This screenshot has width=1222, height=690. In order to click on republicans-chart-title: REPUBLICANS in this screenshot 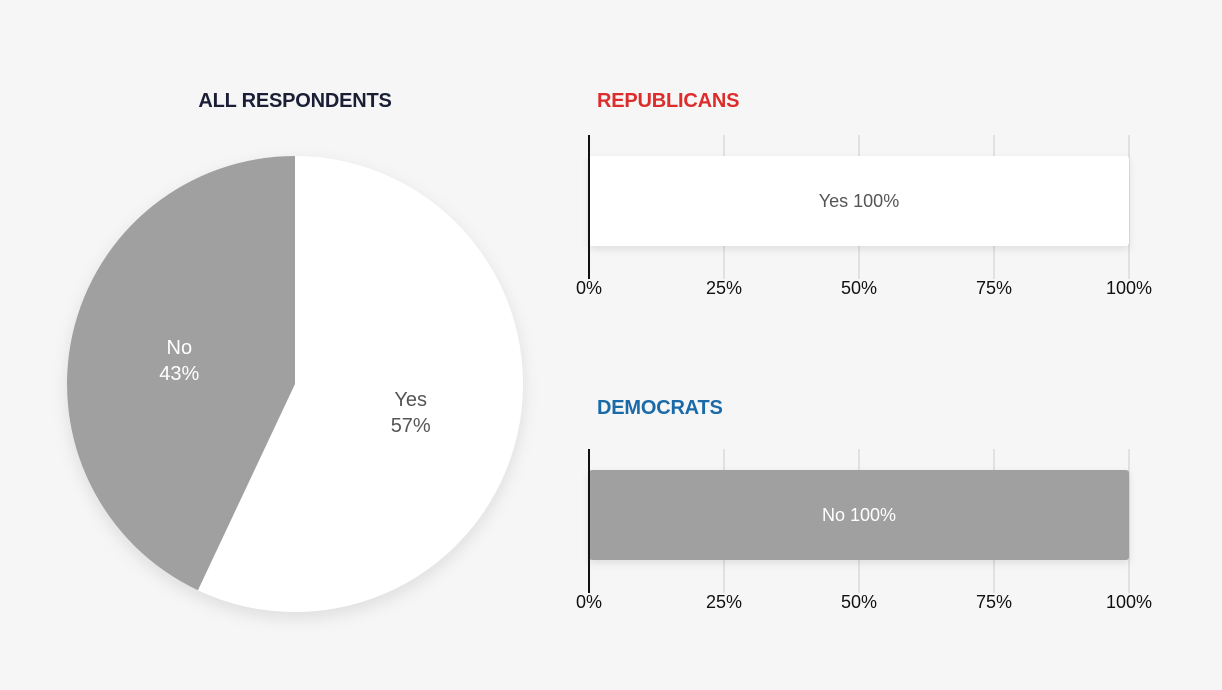, I will do `click(668, 101)`.